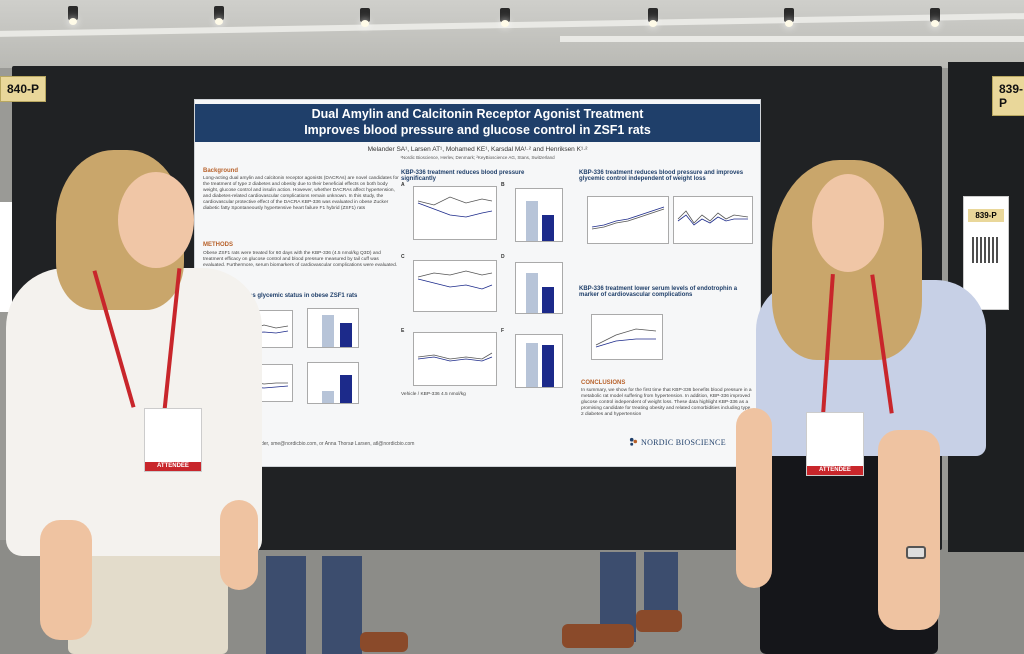 The height and width of the screenshot is (654, 1024). Describe the element at coordinates (409, 394) in the screenshot. I see `legend-vehicle: Vehicle` at that location.